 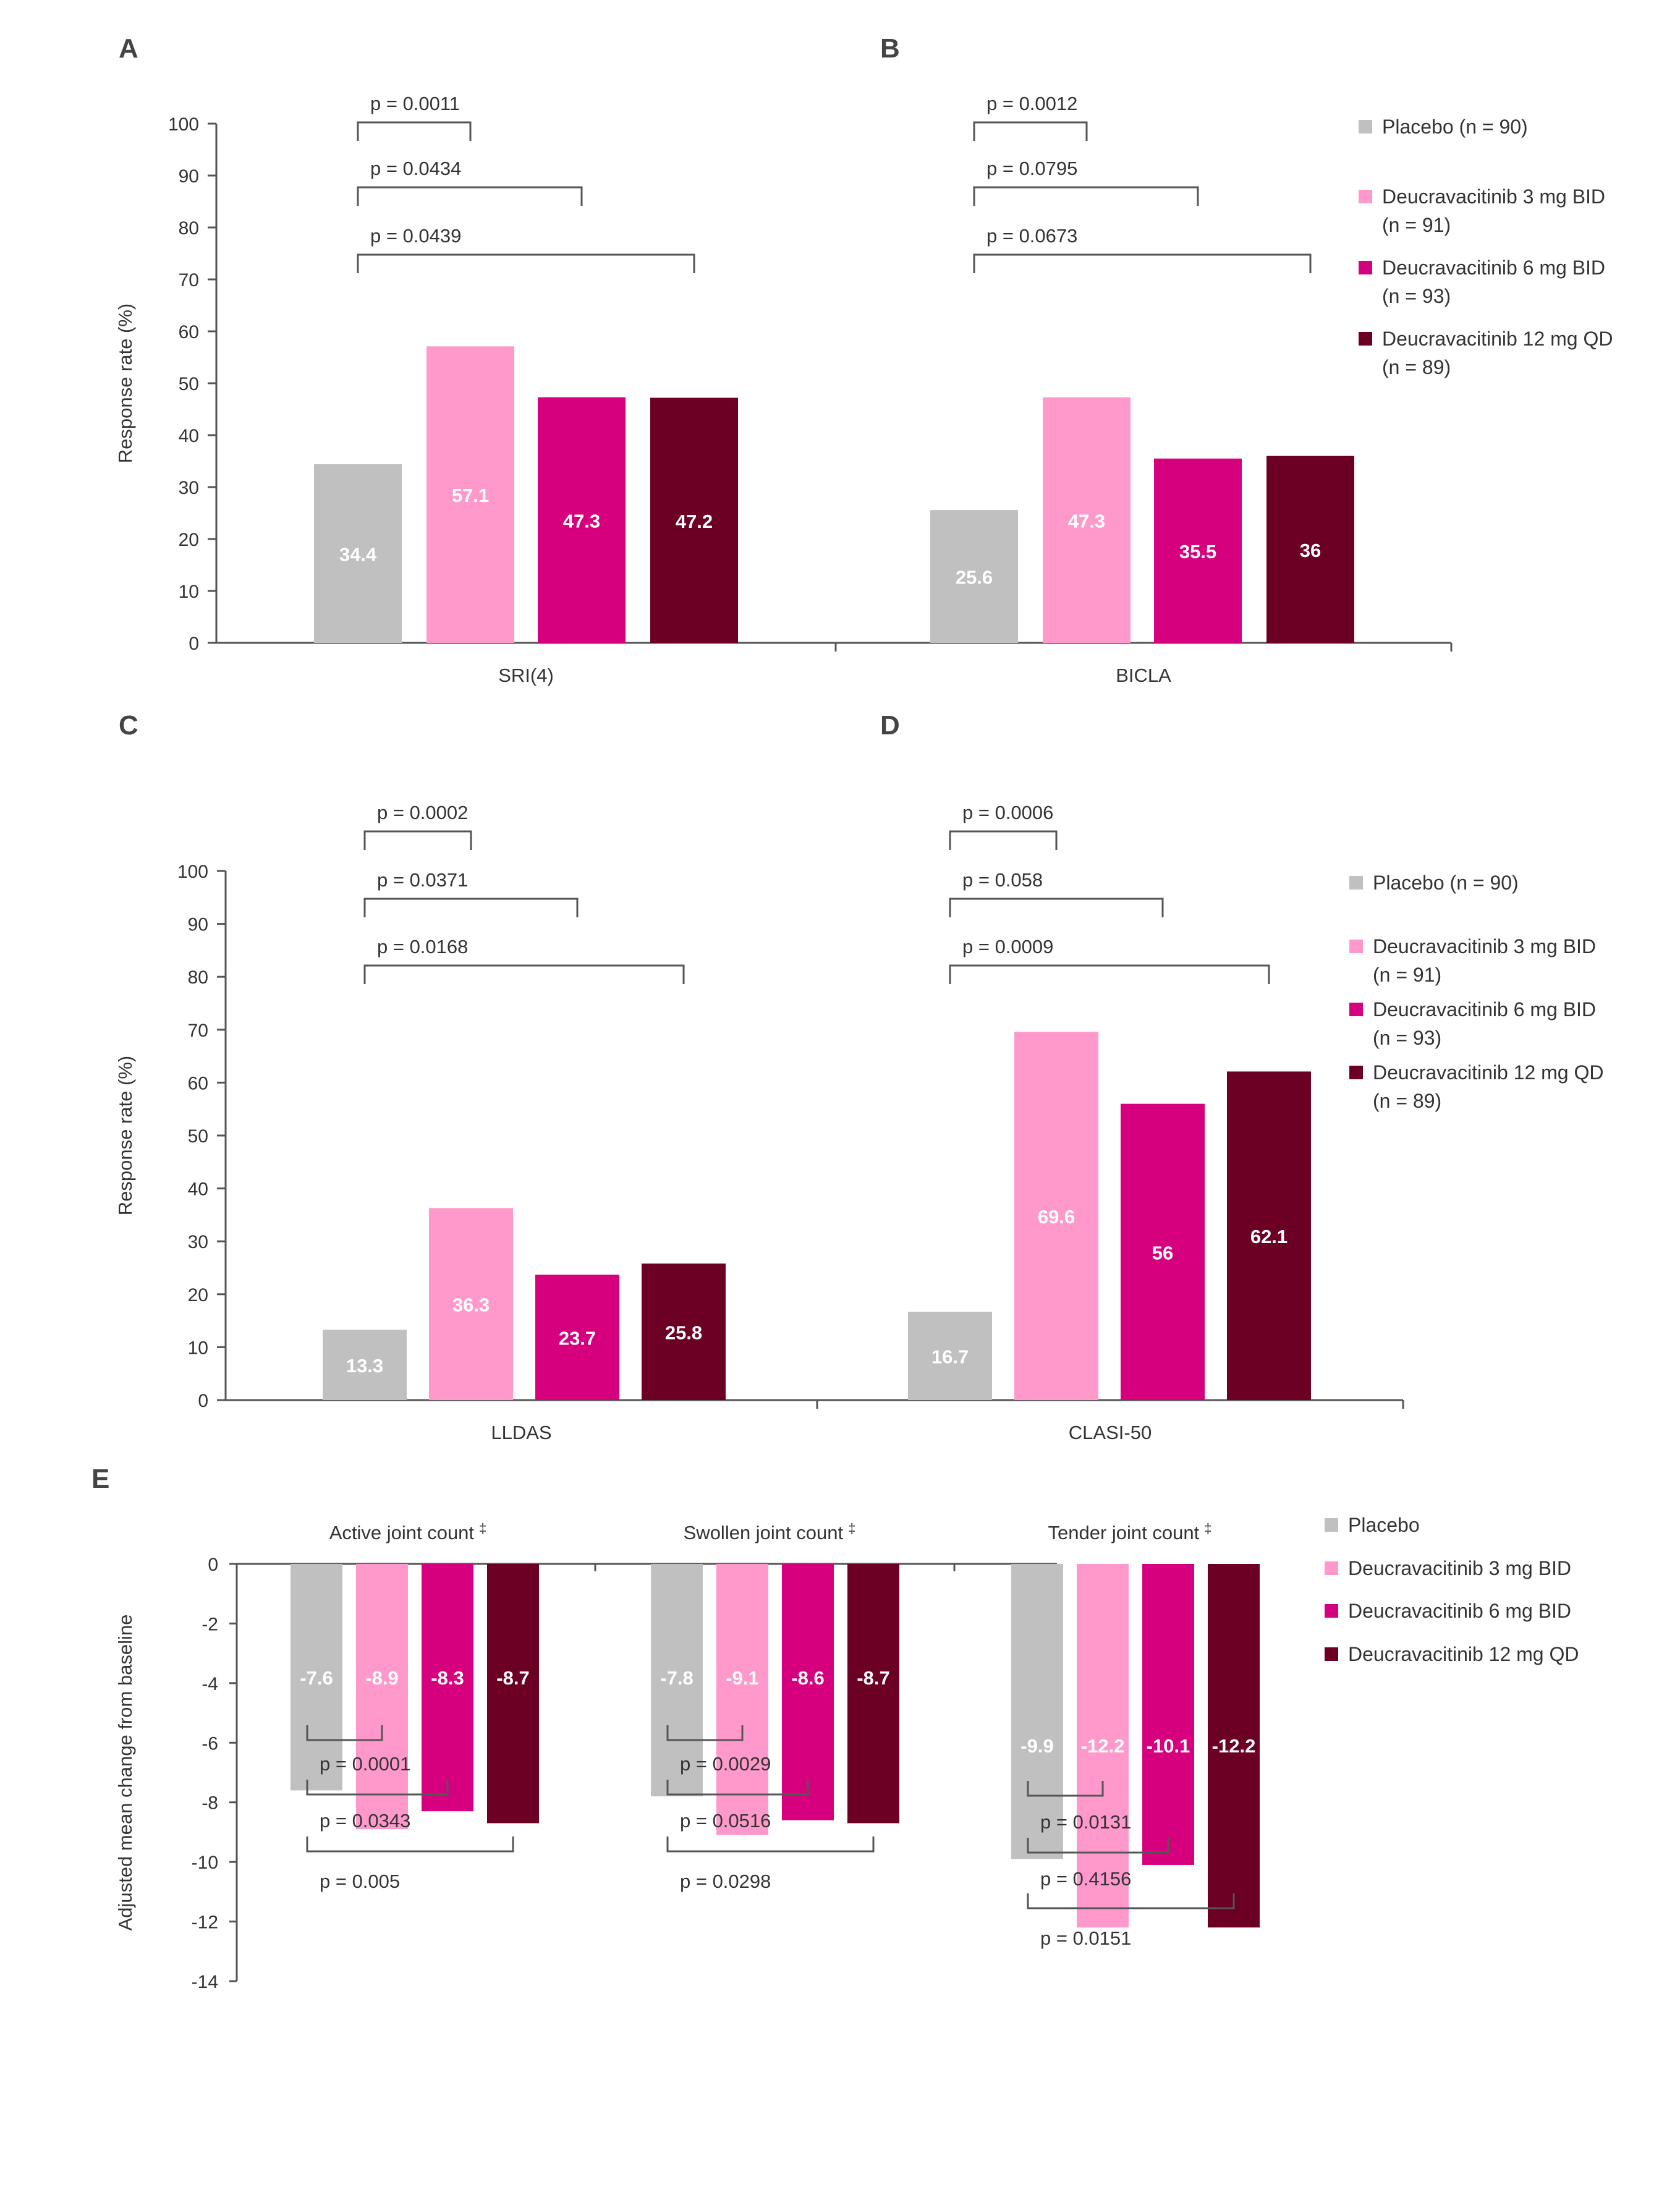 I want to click on data-label: -10.1, so click(x=1169, y=1746).